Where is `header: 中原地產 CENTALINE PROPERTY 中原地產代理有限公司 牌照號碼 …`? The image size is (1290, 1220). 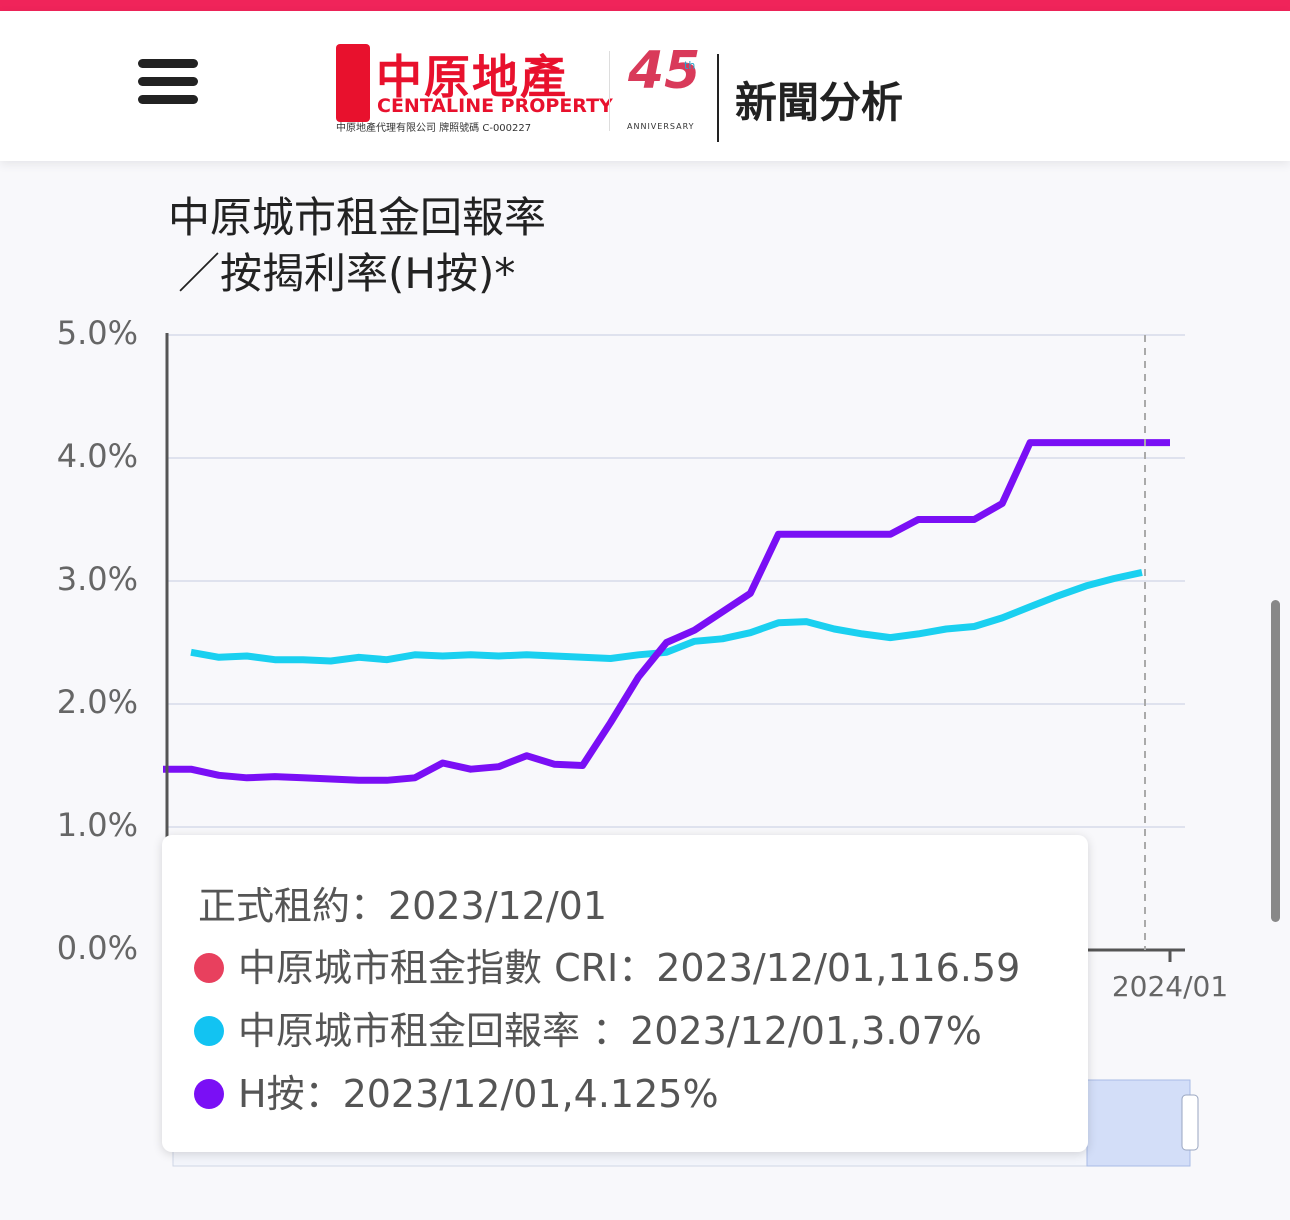 header: 中原地產 CENTALINE PROPERTY 中原地產代理有限公司 牌照號碼 … is located at coordinates (645, 86).